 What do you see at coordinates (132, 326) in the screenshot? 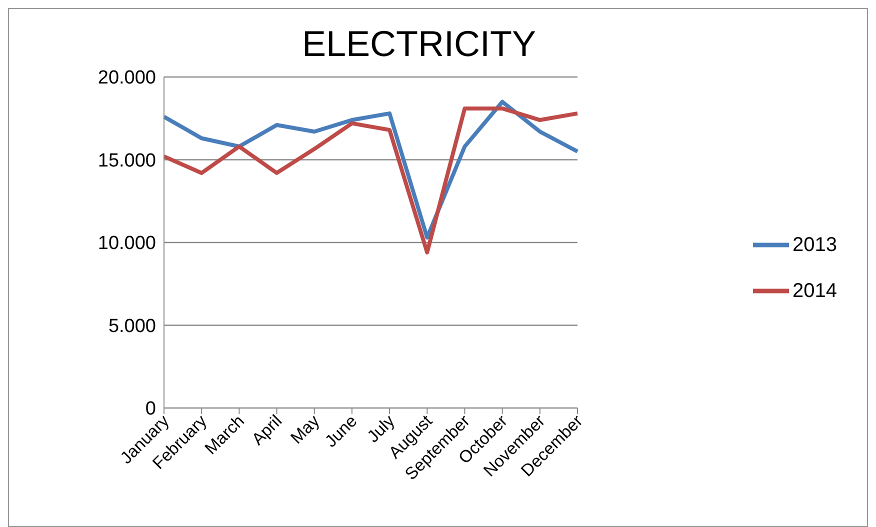
I see `y-tick-label: 5.000` at bounding box center [132, 326].